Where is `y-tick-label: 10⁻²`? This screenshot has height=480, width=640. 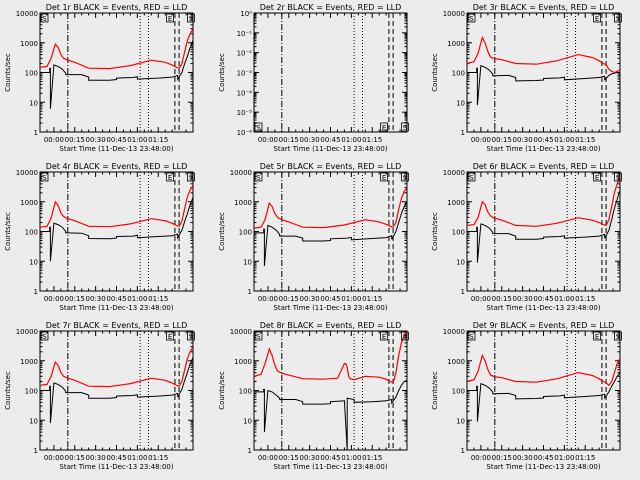 y-tick-label: 10⁻² is located at coordinates (245, 54).